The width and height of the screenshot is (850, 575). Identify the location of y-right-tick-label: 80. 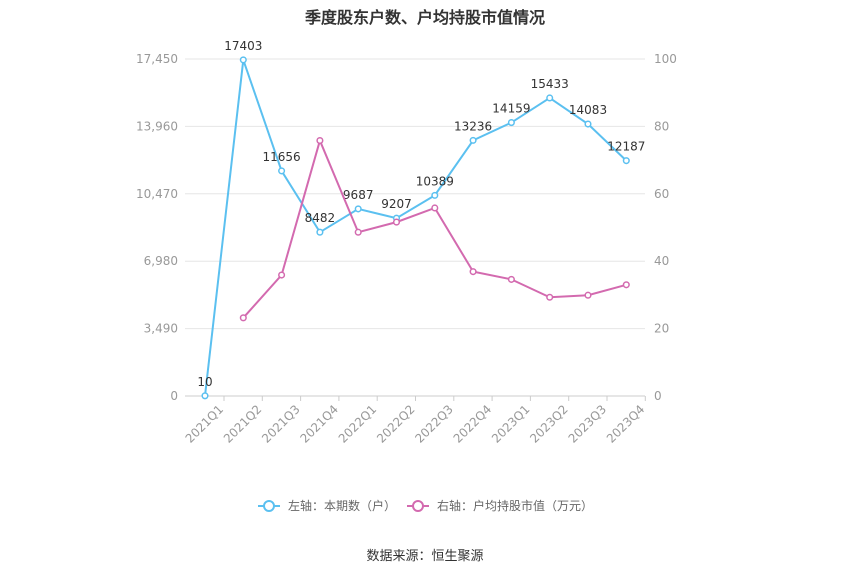
(661, 126).